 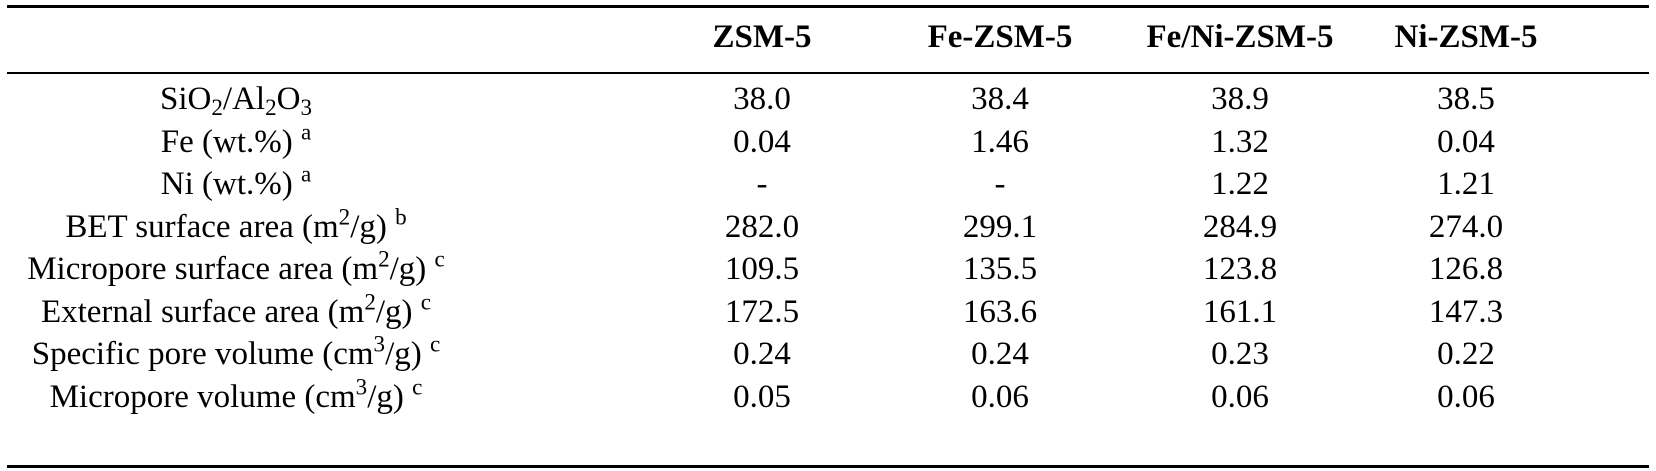 I want to click on table-cell: 284.9, so click(x=1240, y=226).